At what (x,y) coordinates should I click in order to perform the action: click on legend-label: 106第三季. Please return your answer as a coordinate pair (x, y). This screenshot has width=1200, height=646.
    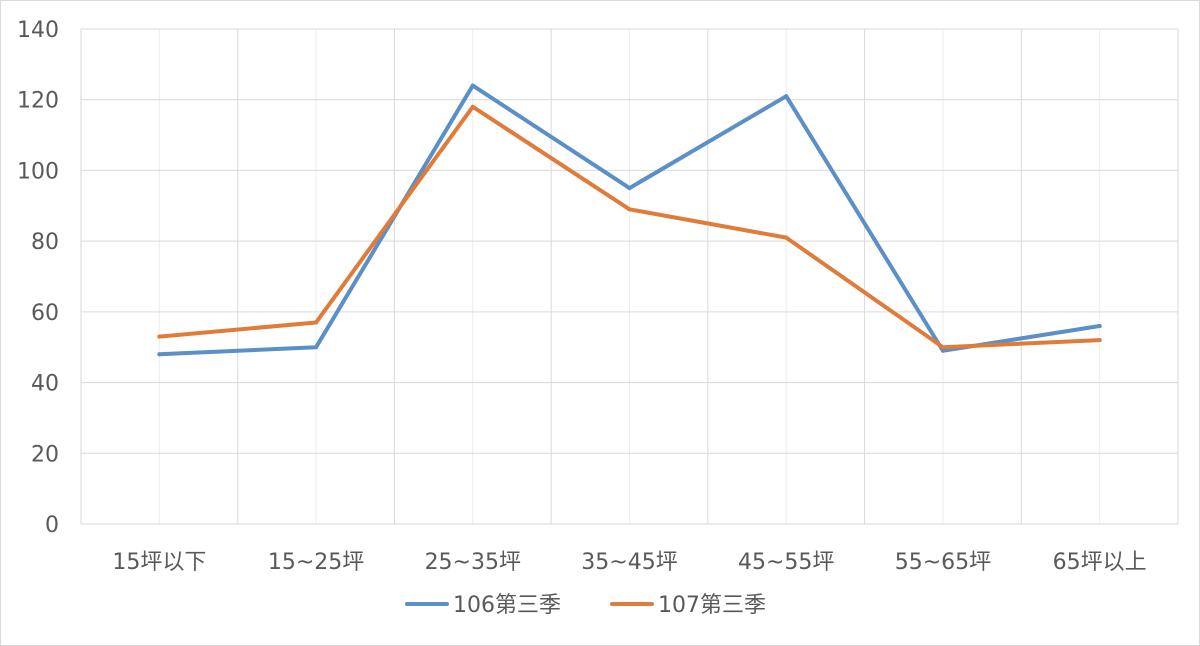
    Looking at the image, I should click on (507, 605).